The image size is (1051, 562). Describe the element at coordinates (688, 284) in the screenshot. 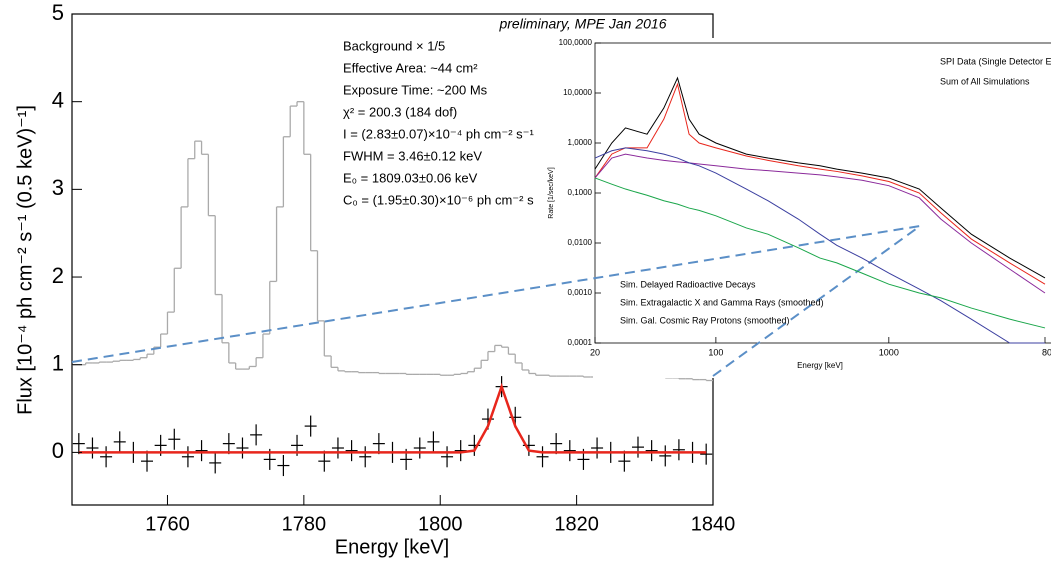

I see `legend-entry: Sim. Delayed Radioactive Decays` at that location.